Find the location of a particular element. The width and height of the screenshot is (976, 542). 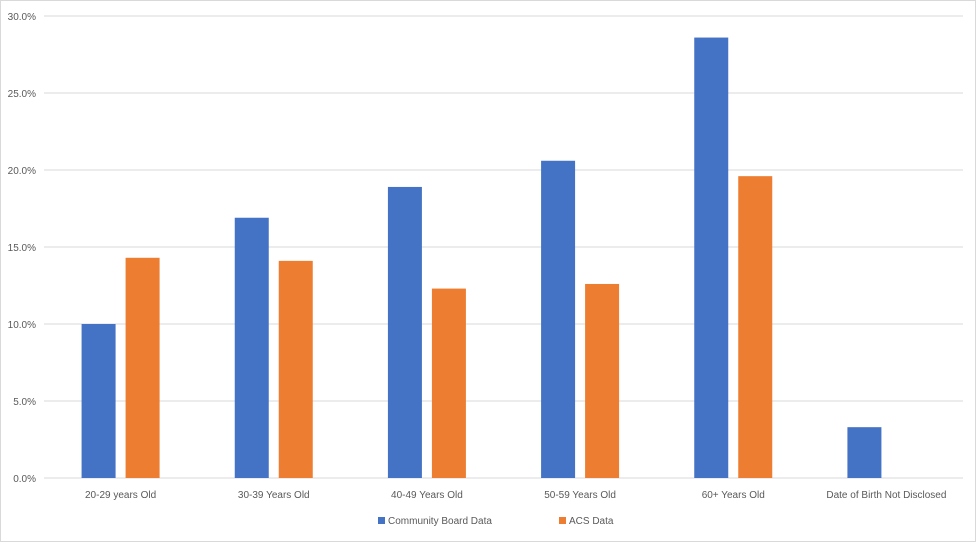

legend-label: ACS Data is located at coordinates (591, 521).